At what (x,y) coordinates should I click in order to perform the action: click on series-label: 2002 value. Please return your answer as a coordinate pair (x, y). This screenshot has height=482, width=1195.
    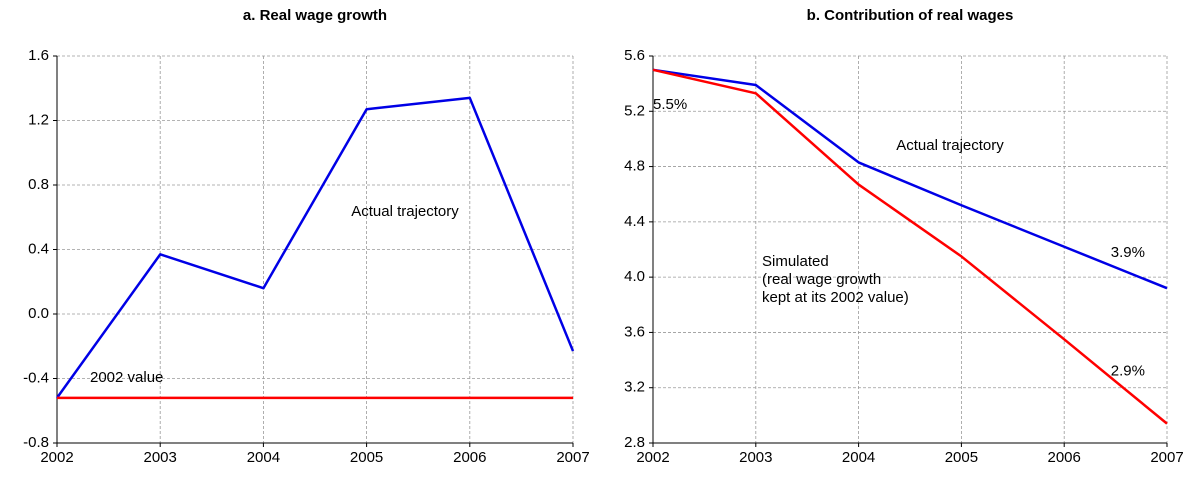
    Looking at the image, I should click on (126, 377).